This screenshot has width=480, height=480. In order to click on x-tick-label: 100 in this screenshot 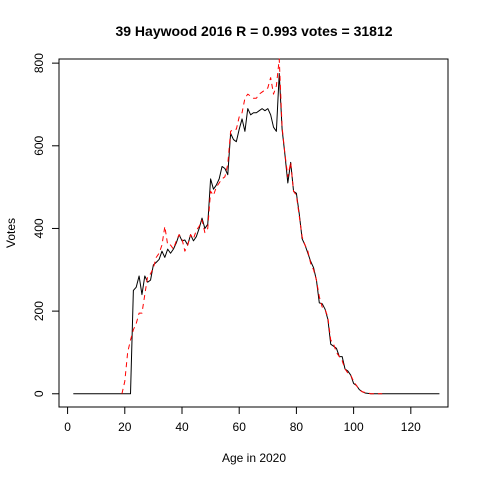, I will do `click(354, 427)`.